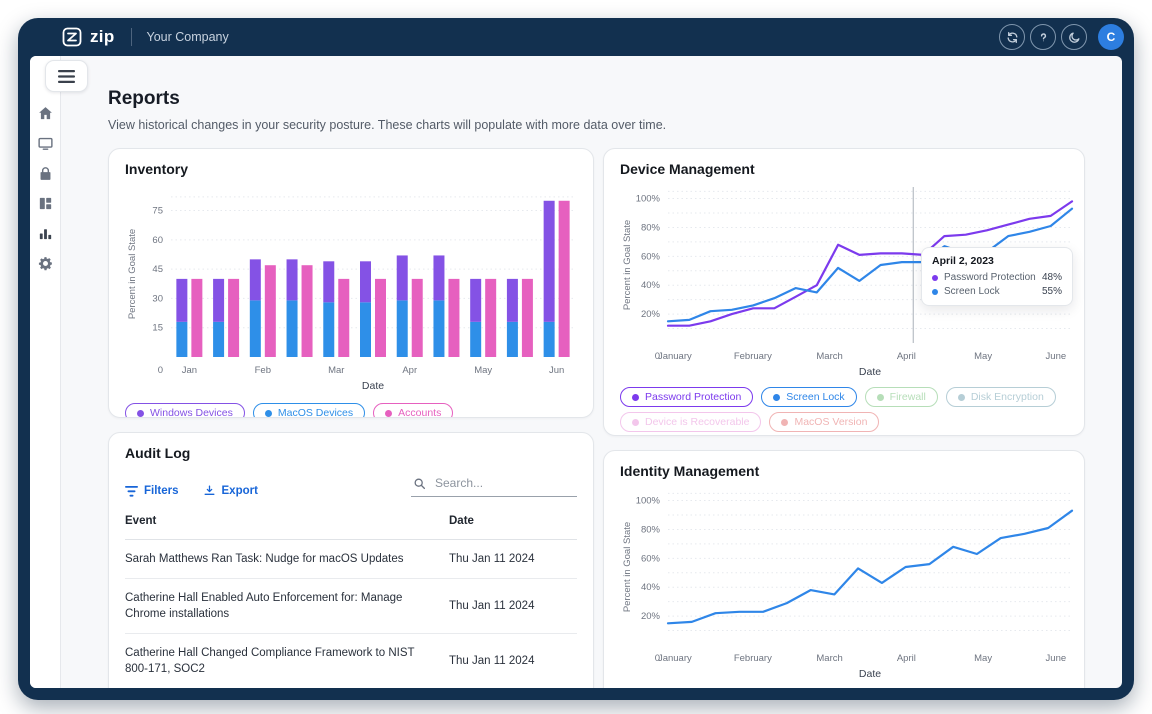 The width and height of the screenshot is (1152, 714). I want to click on legend-pill-device-is-recoverable: Device is Recoverable, so click(691, 422).